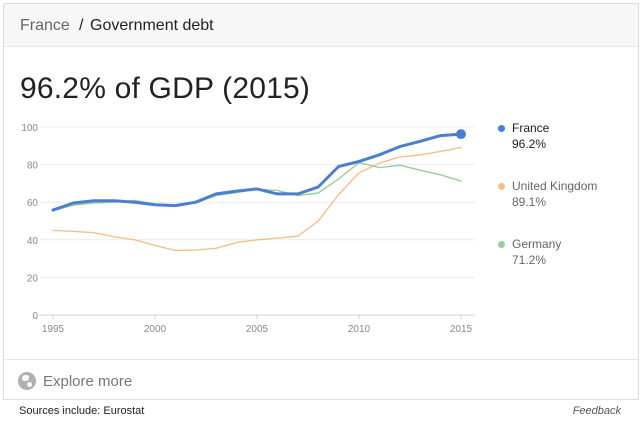 The width and height of the screenshot is (643, 425). I want to click on globe-icon, so click(27, 381).